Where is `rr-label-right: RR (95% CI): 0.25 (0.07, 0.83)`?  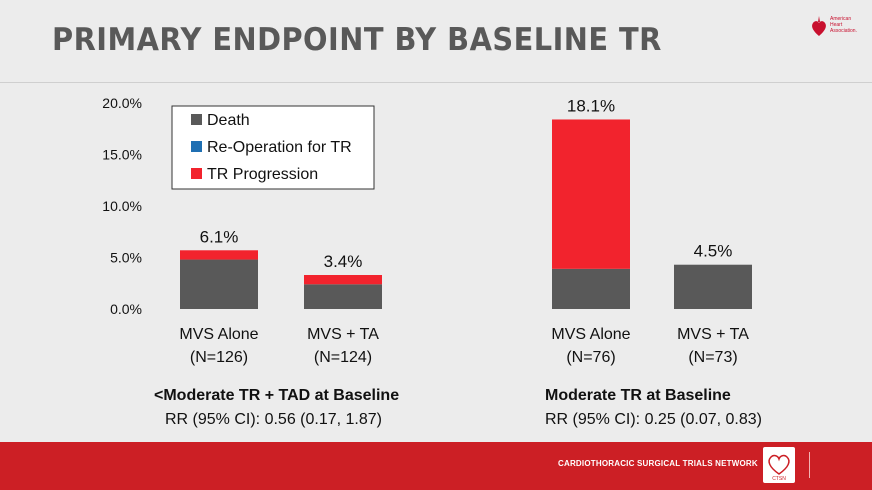 rr-label-right: RR (95% CI): 0.25 (0.07, 0.83) is located at coordinates (653, 419).